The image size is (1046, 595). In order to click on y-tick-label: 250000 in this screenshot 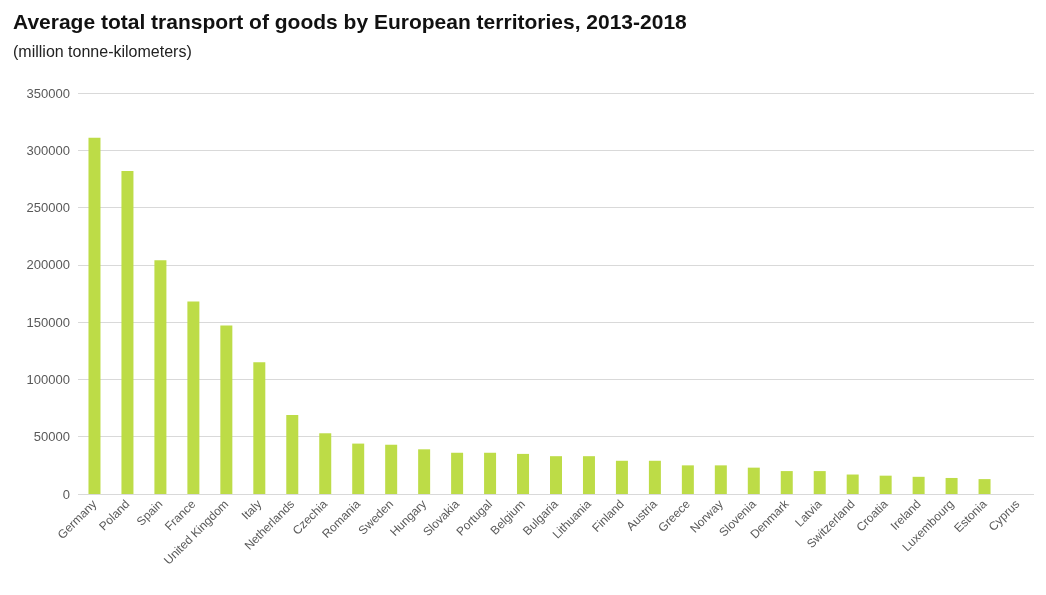, I will do `click(48, 208)`.